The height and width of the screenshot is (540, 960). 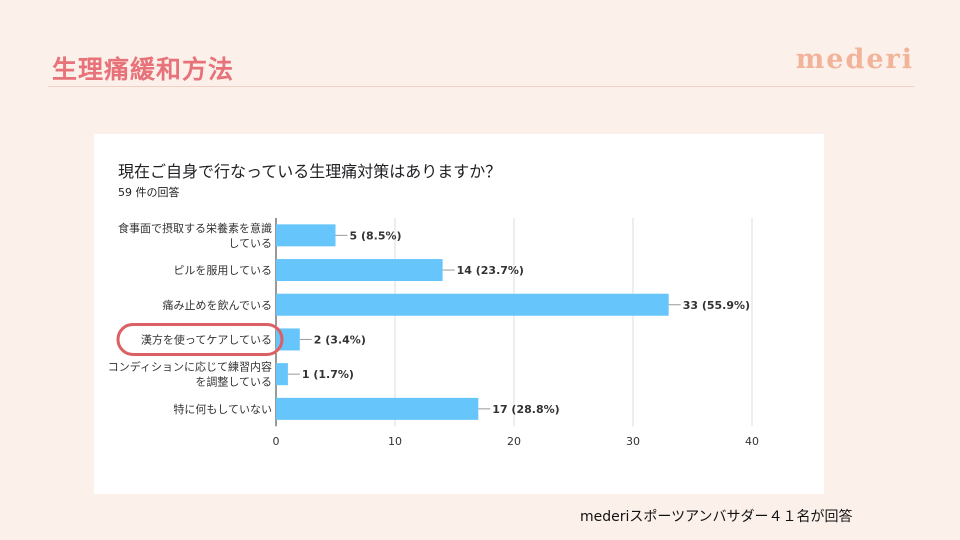 I want to click on category-label: 痛み止めを飲んでいる, so click(x=217, y=305).